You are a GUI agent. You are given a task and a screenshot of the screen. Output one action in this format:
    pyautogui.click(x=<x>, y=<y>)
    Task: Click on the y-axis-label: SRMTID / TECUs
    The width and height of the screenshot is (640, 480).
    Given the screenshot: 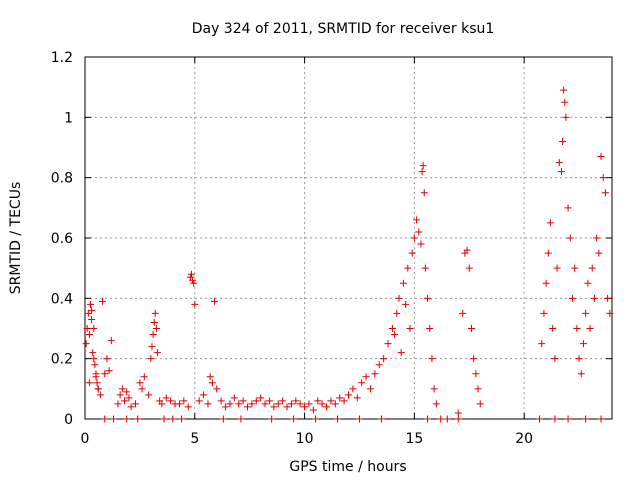 What is the action you would take?
    pyautogui.click(x=16, y=238)
    